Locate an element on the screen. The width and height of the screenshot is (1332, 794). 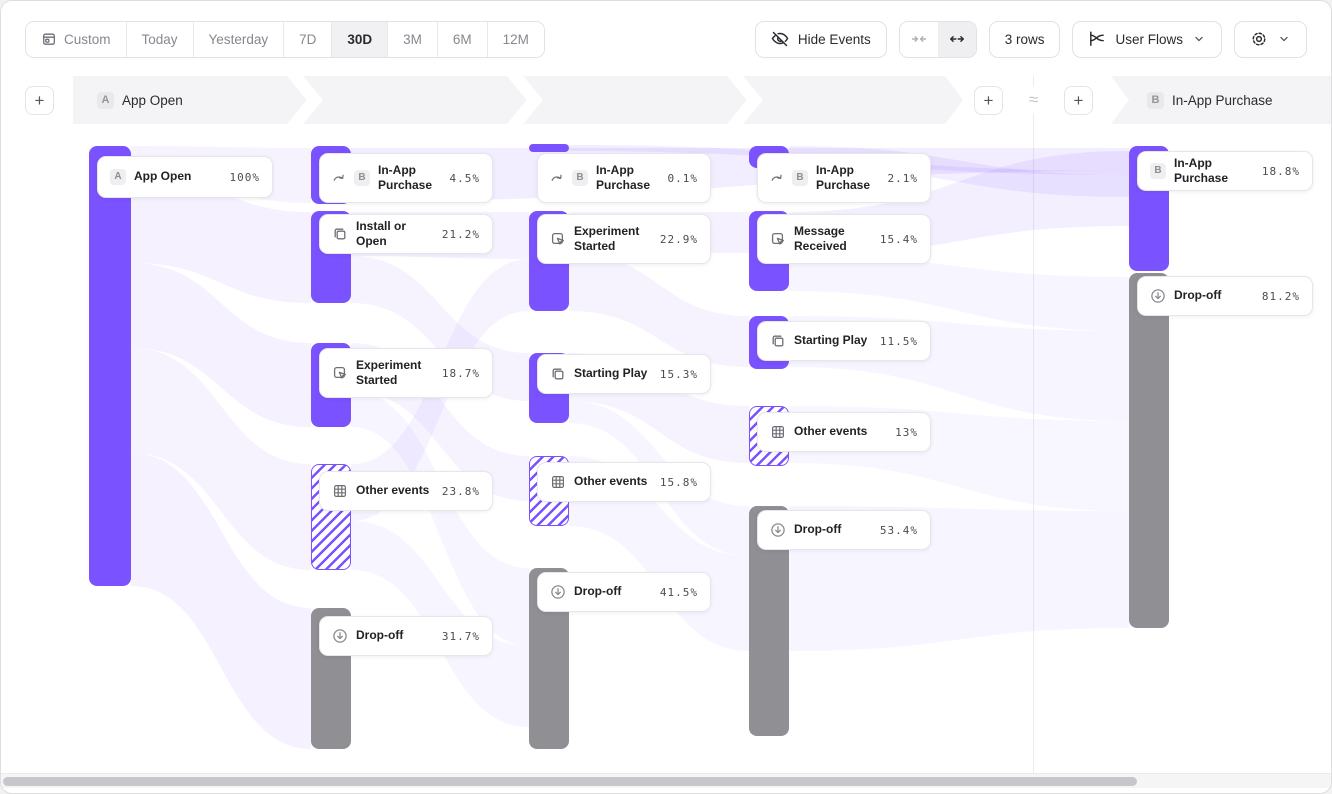
node-value: 15.4% is located at coordinates (898, 239).